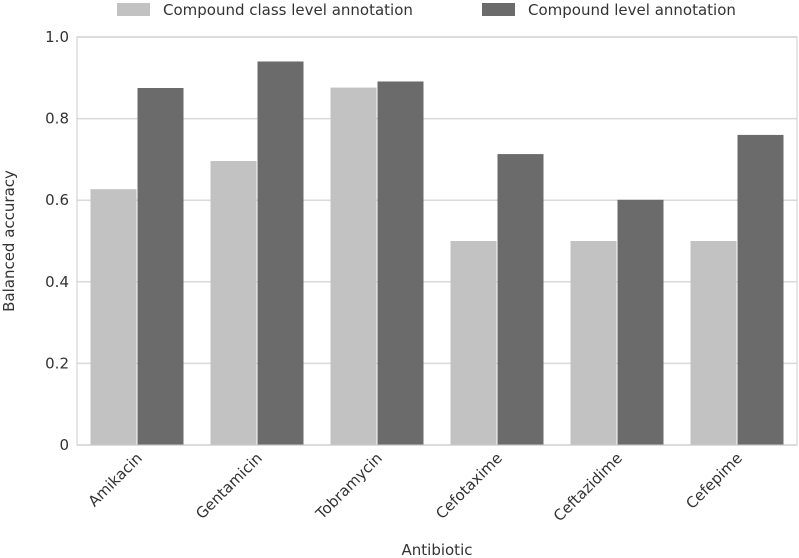 The width and height of the screenshot is (799, 558). What do you see at coordinates (593, 343) in the screenshot?
I see `bar-ceftazidime-class-level` at bounding box center [593, 343].